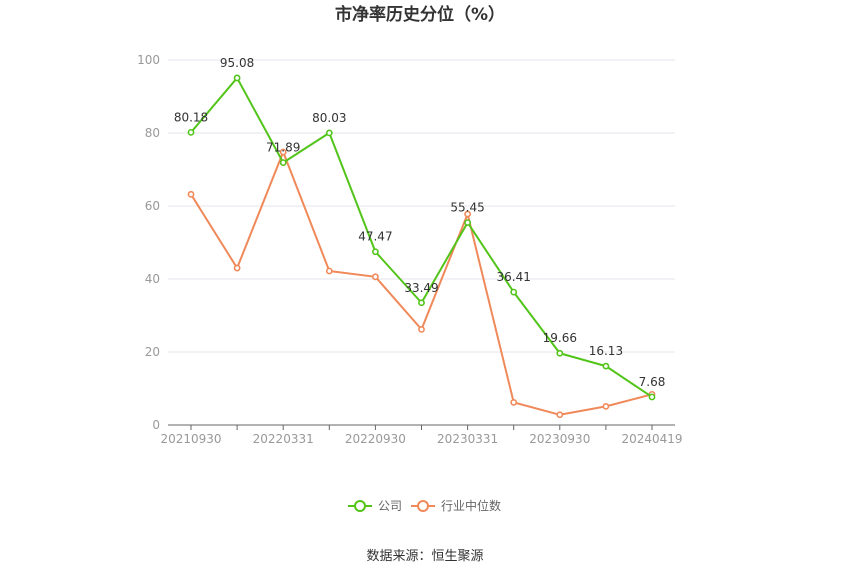 The height and width of the screenshot is (574, 850). Describe the element at coordinates (375, 237) in the screenshot. I see `data-label: 47.47` at that location.